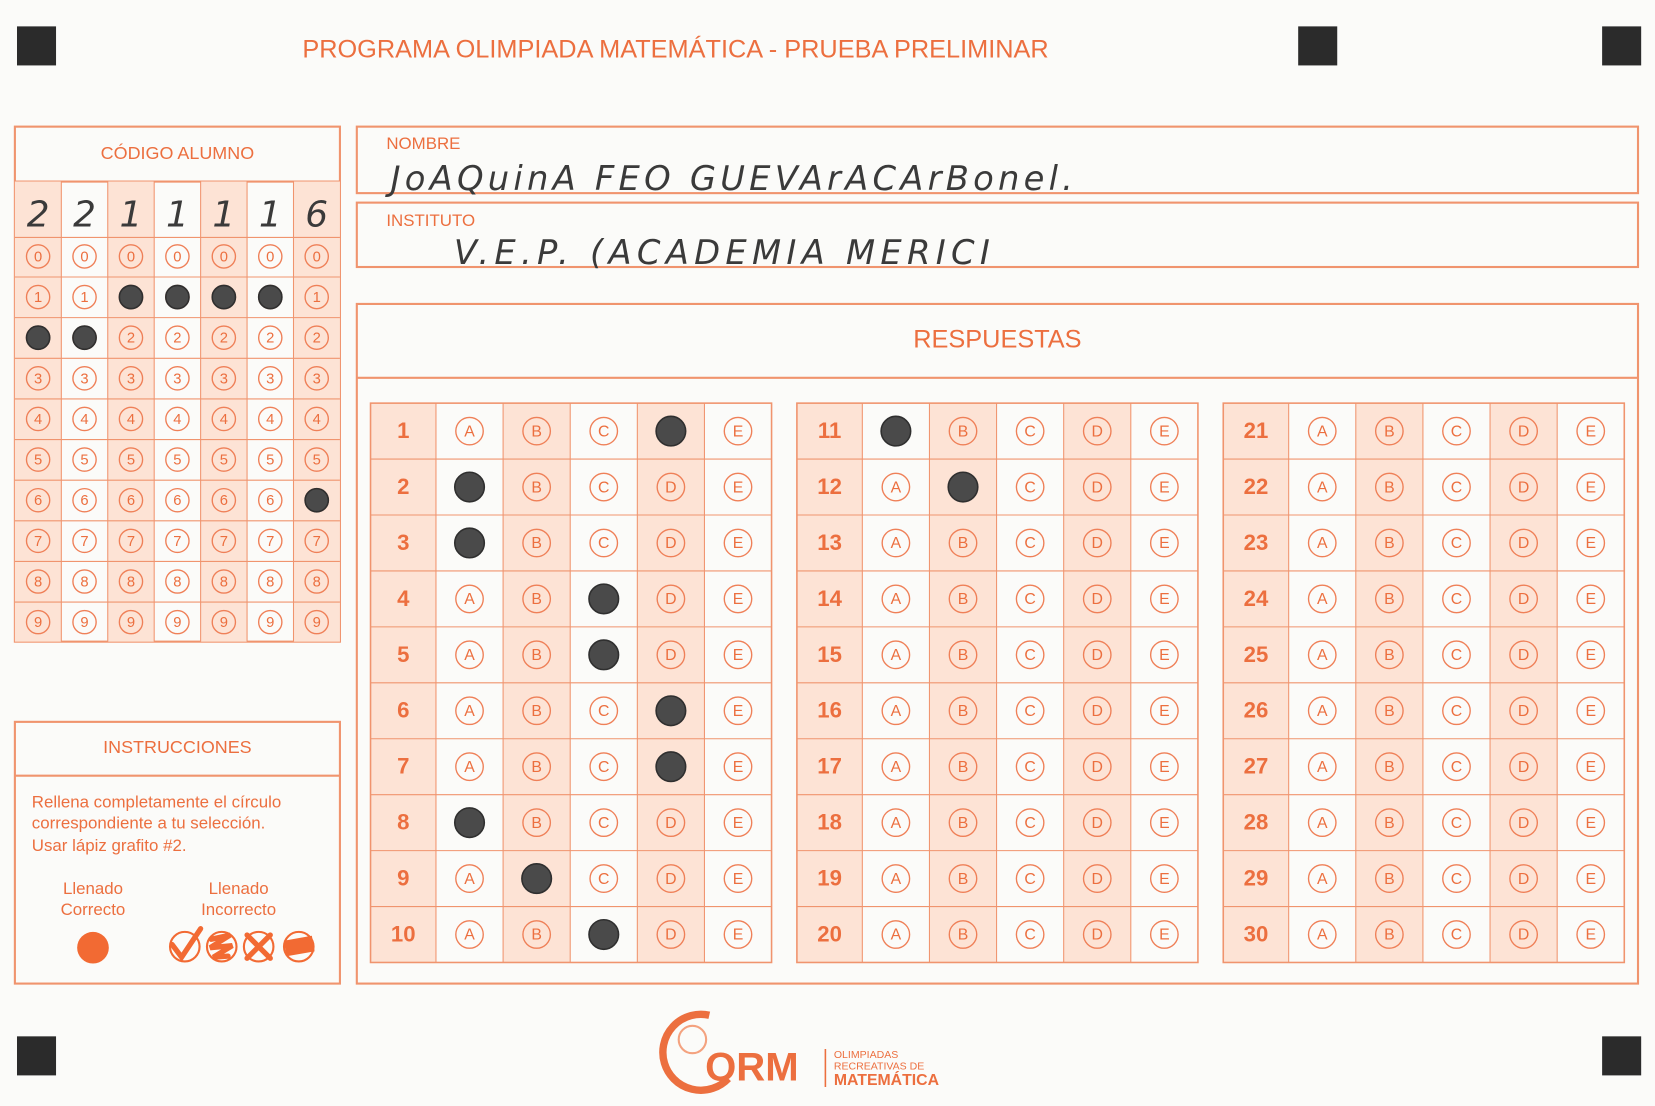  Describe the element at coordinates (177, 852) in the screenshot. I see `instructions-box` at that location.